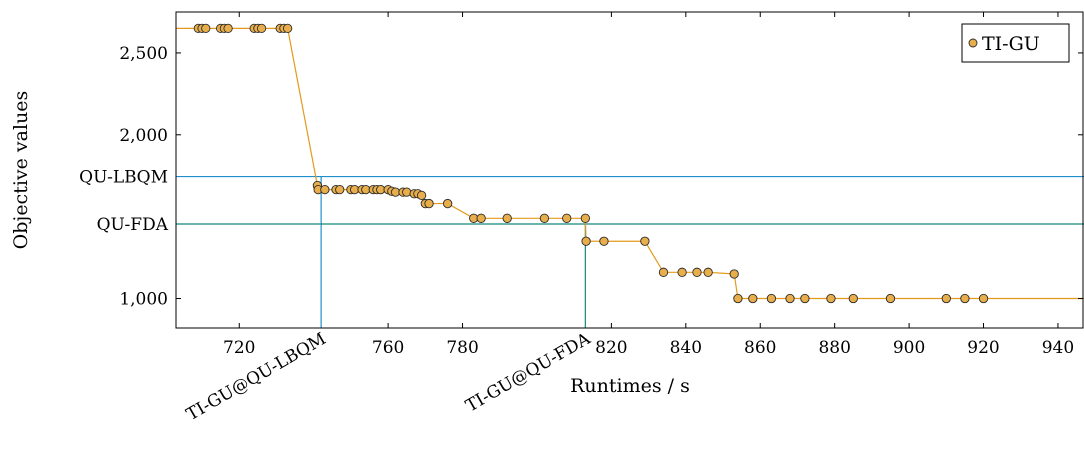 The height and width of the screenshot is (466, 1084). Describe the element at coordinates (388, 348) in the screenshot. I see `x-tick-label: 760` at that location.